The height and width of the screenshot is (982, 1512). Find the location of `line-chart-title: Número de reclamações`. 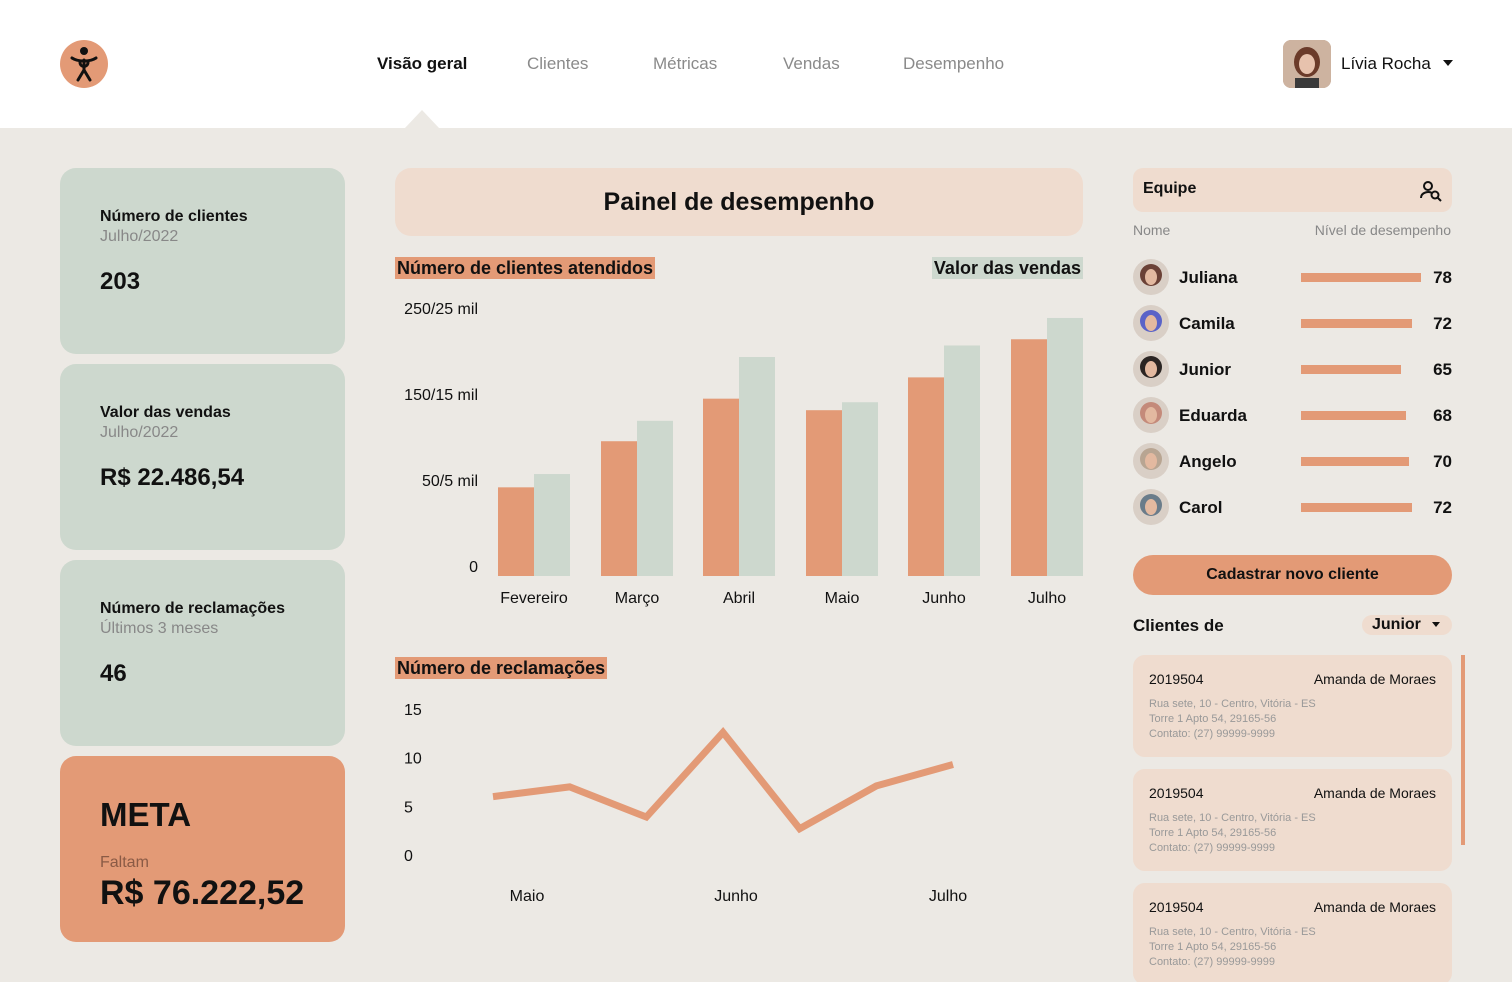

line-chart-title: Número de reclamações is located at coordinates (501, 668).